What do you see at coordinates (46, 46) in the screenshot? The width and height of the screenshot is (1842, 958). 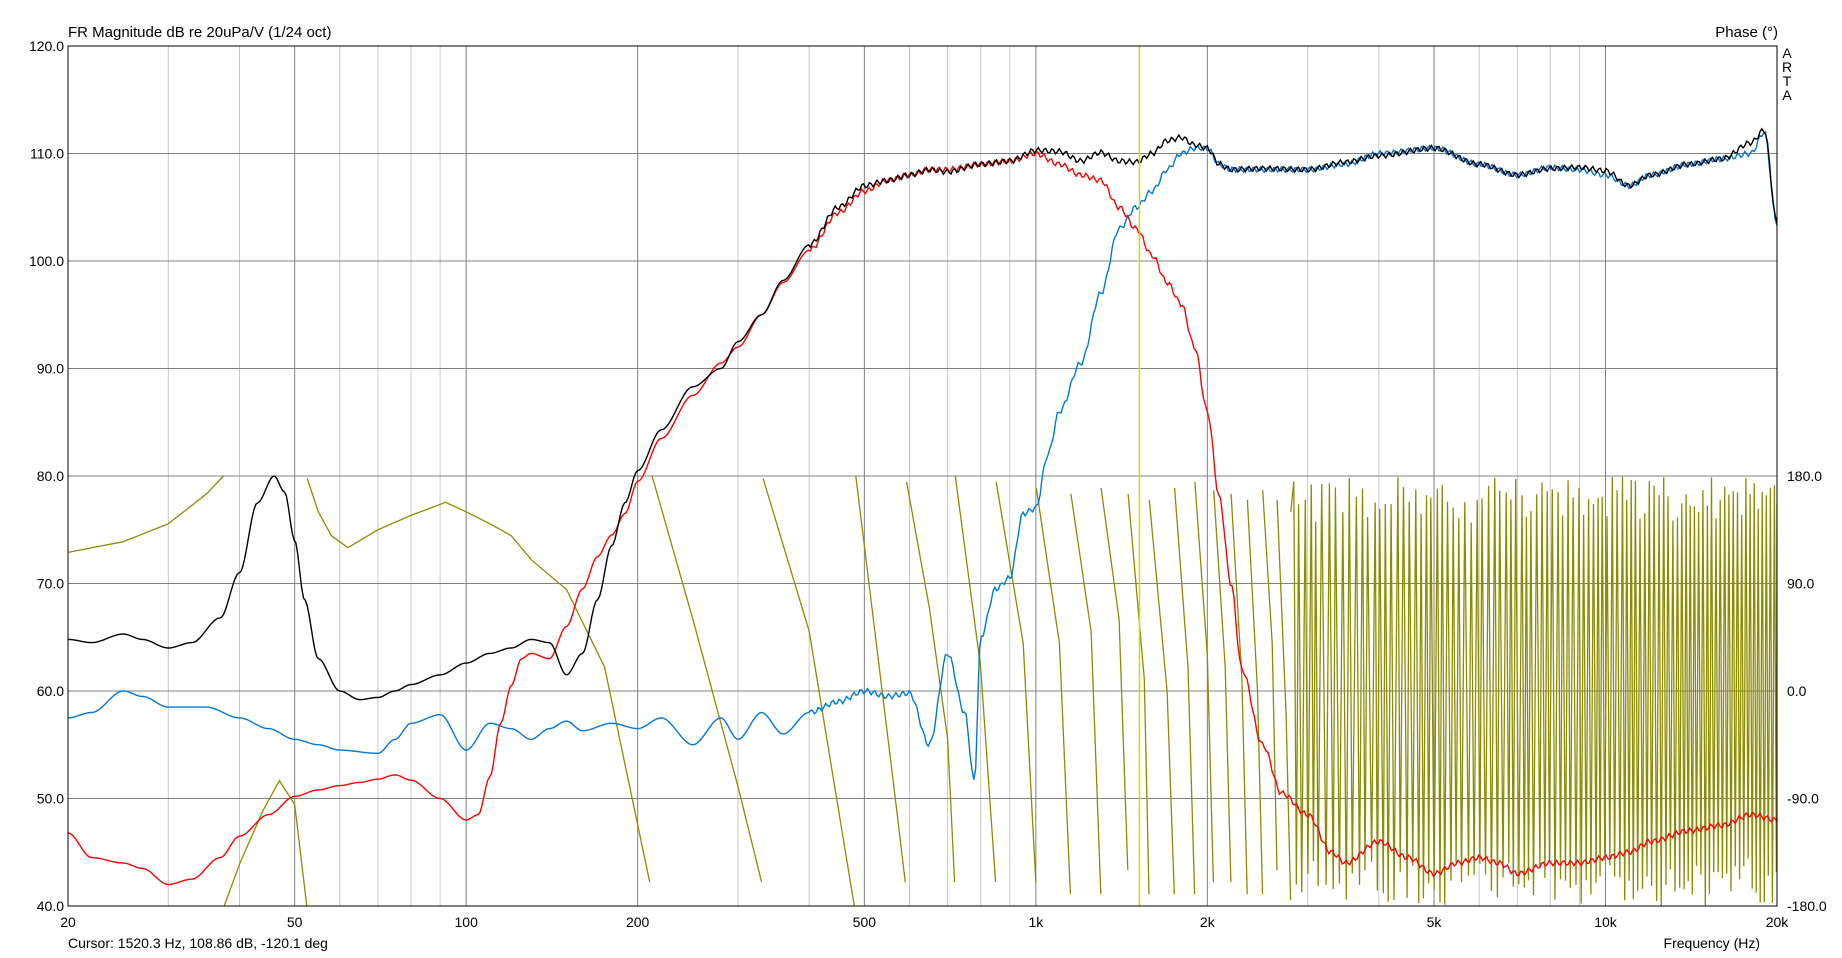 I see `y-tick-label: 120.0` at bounding box center [46, 46].